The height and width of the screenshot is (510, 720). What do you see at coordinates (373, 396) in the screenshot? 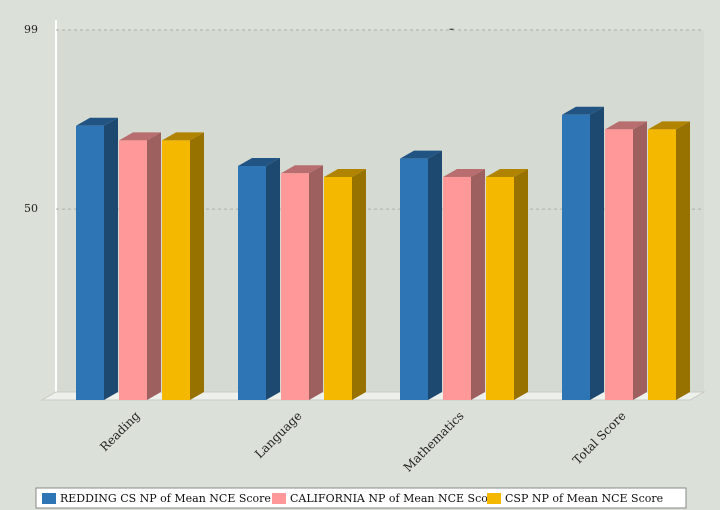
I see `floor` at bounding box center [373, 396].